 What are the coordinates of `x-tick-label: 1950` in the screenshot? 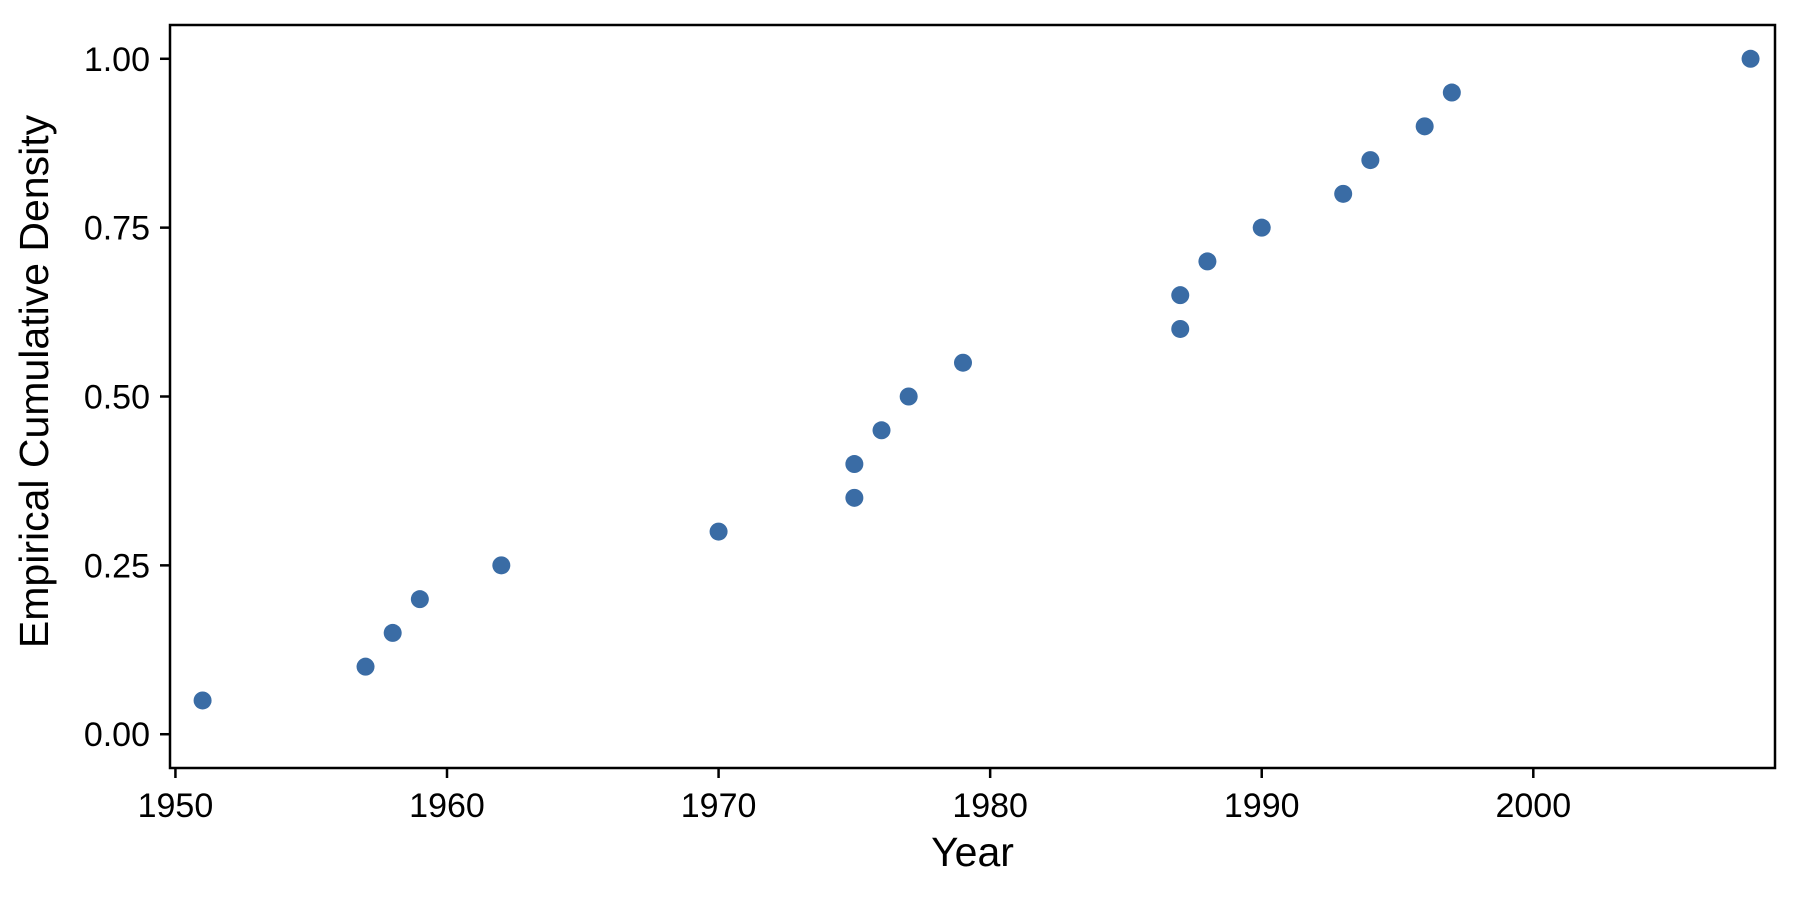 It's located at (176, 806).